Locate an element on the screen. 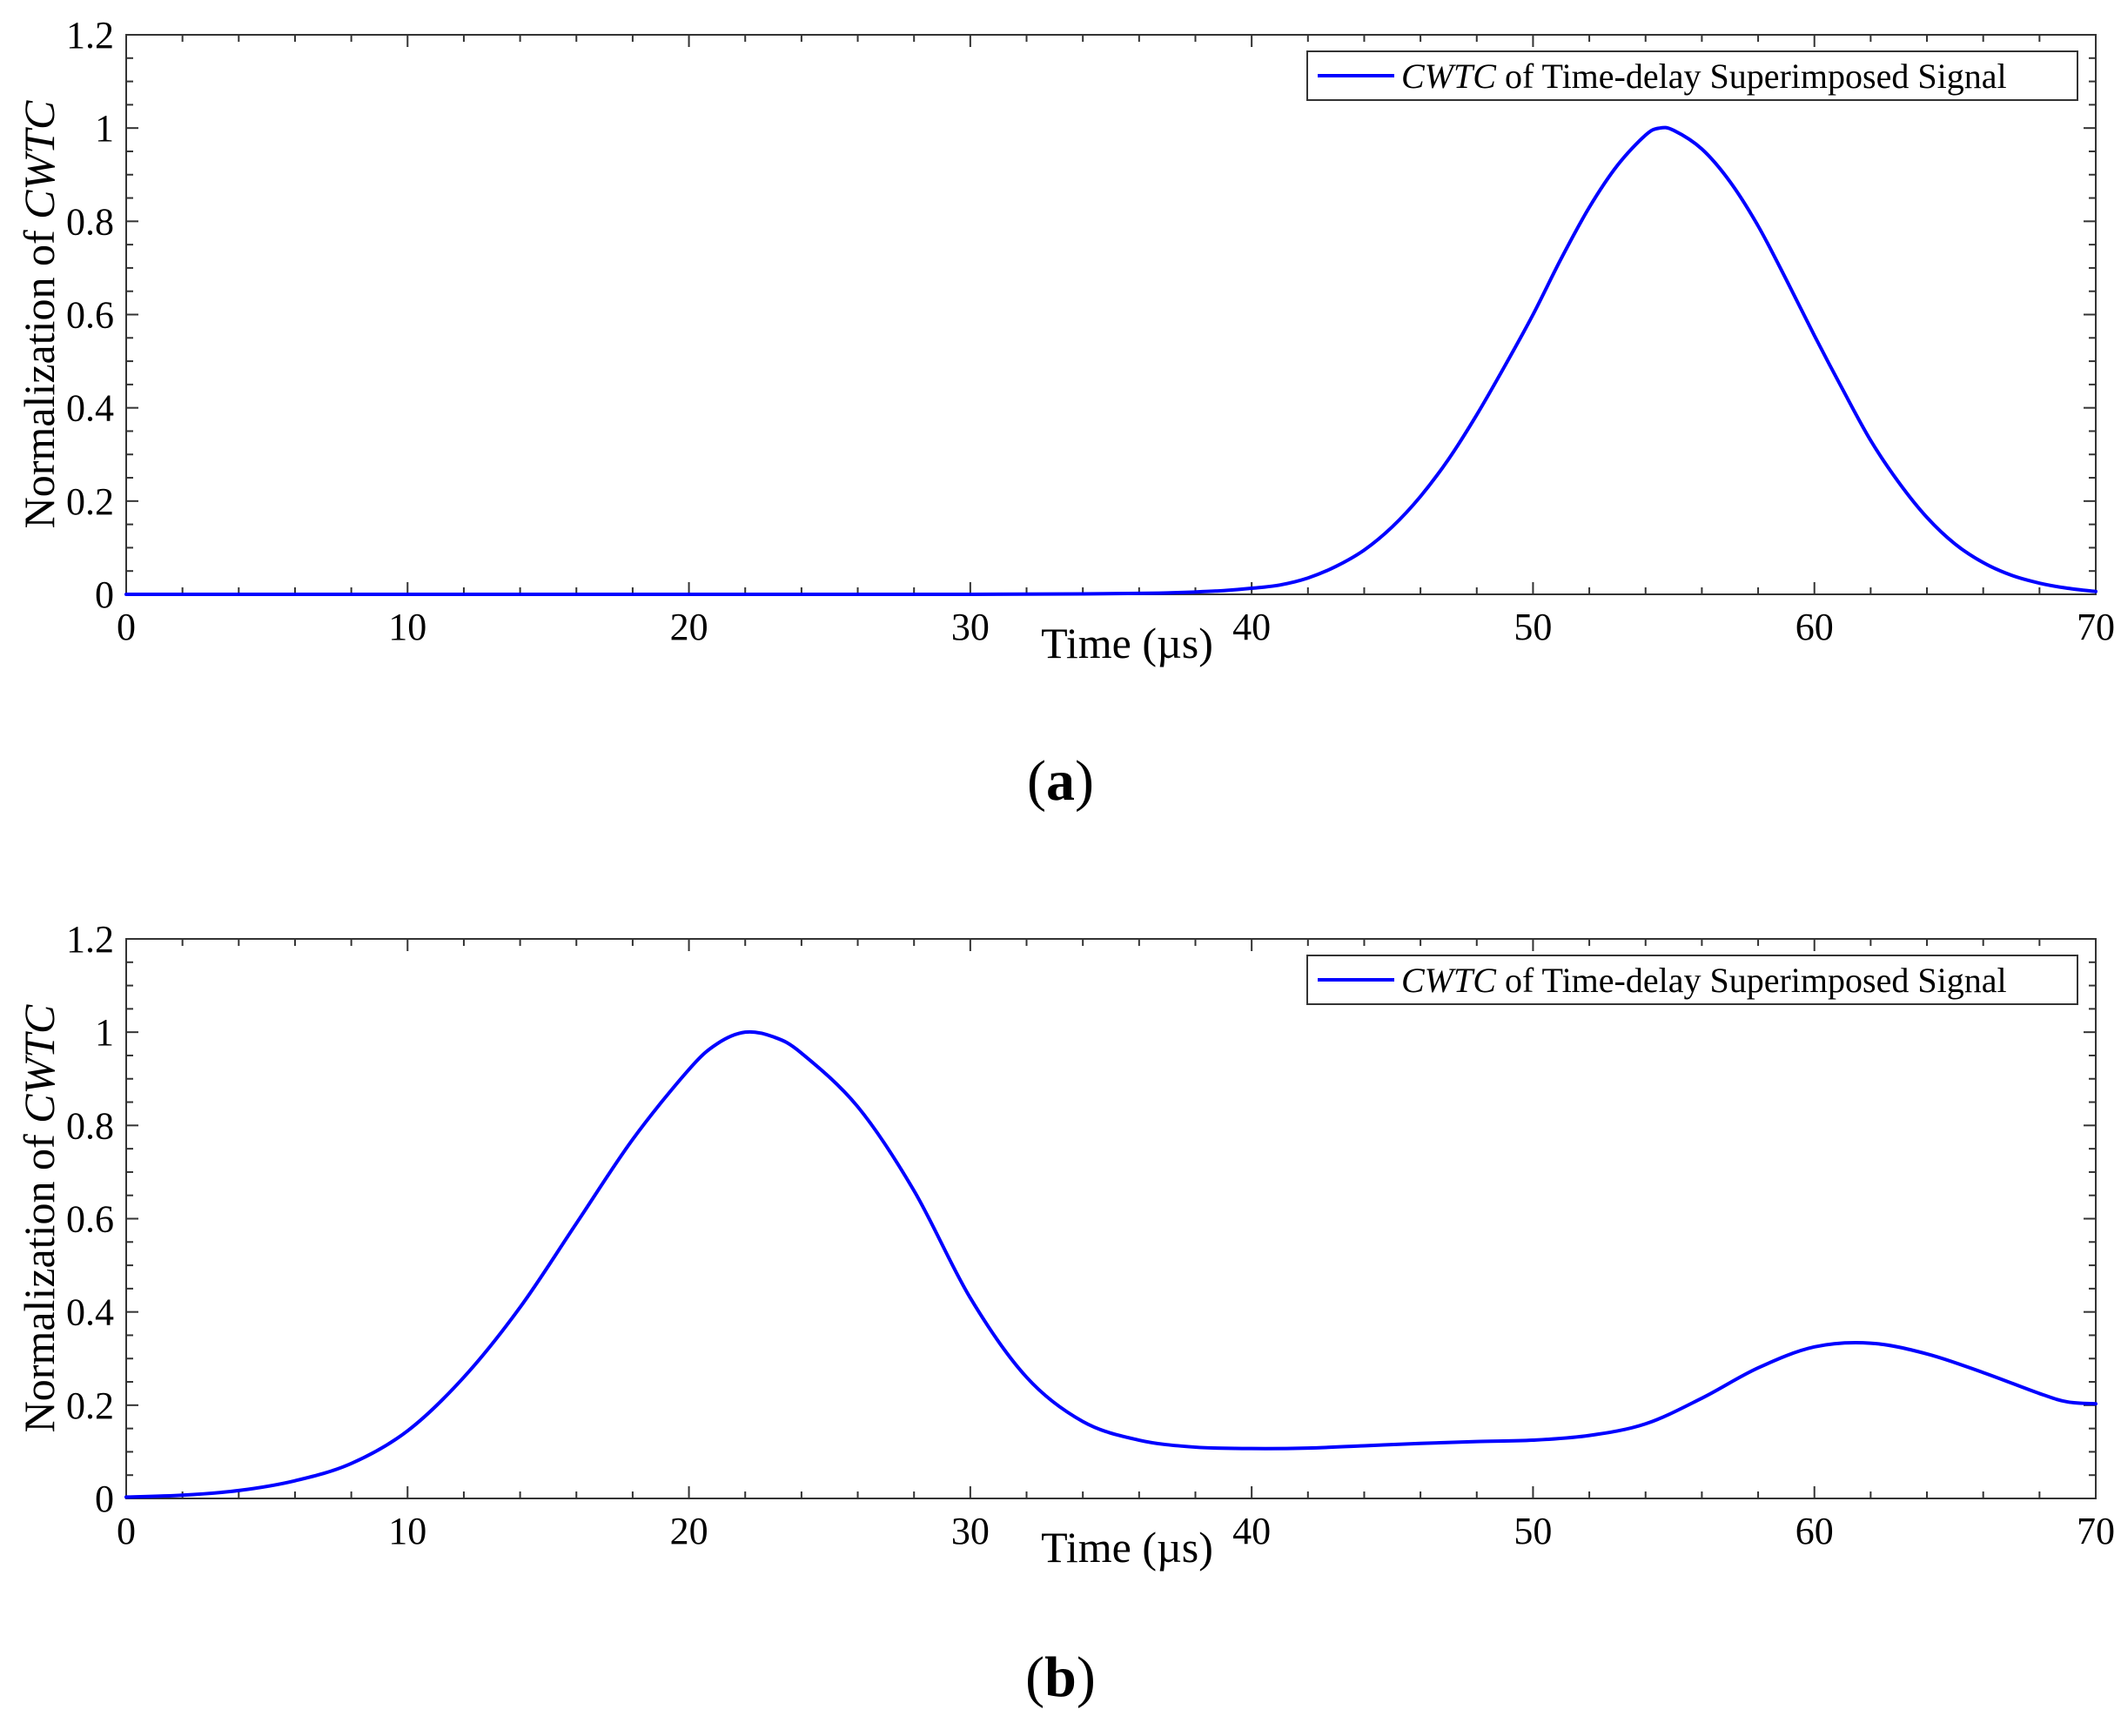  chart-b-xaxis-label: Time (µs) is located at coordinates (1127, 1547).